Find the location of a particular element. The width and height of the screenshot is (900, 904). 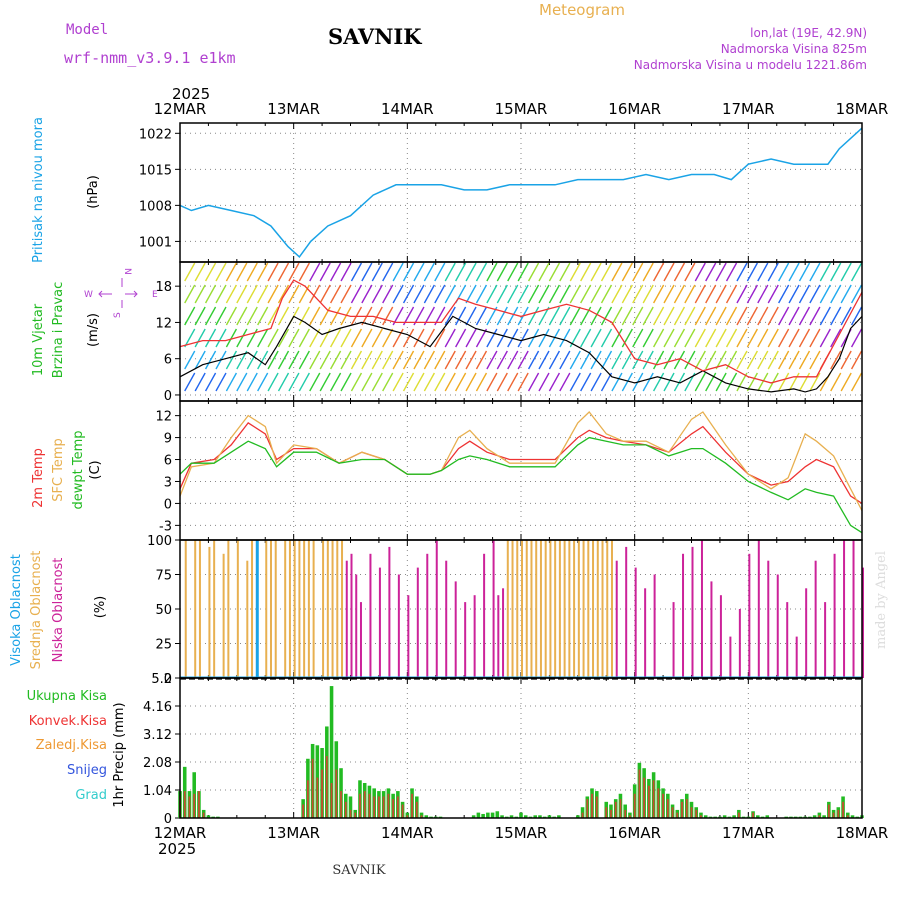

wind-panel: 0 6 12 18 is located at coordinates (509, 333).